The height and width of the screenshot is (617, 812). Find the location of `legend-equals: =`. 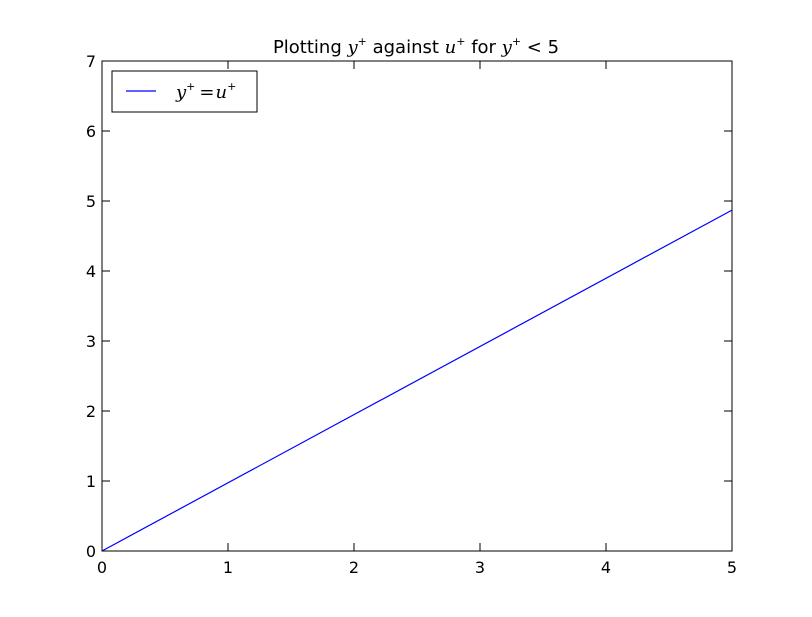

legend-equals: = is located at coordinates (206, 92).